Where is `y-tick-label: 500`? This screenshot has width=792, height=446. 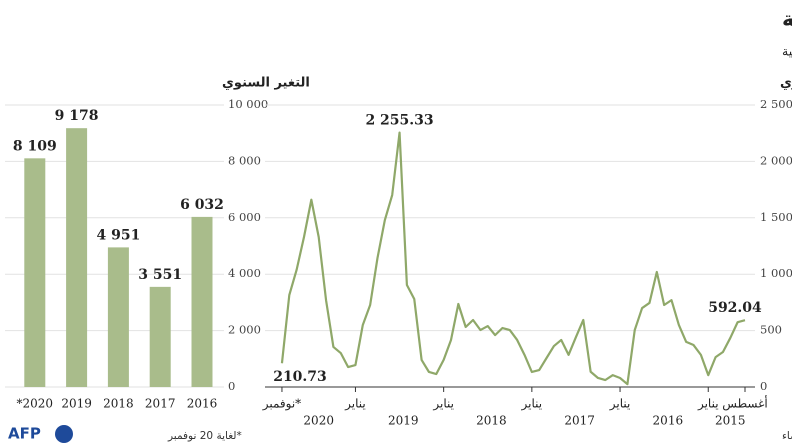 y-tick-label: 500 is located at coordinates (771, 330).